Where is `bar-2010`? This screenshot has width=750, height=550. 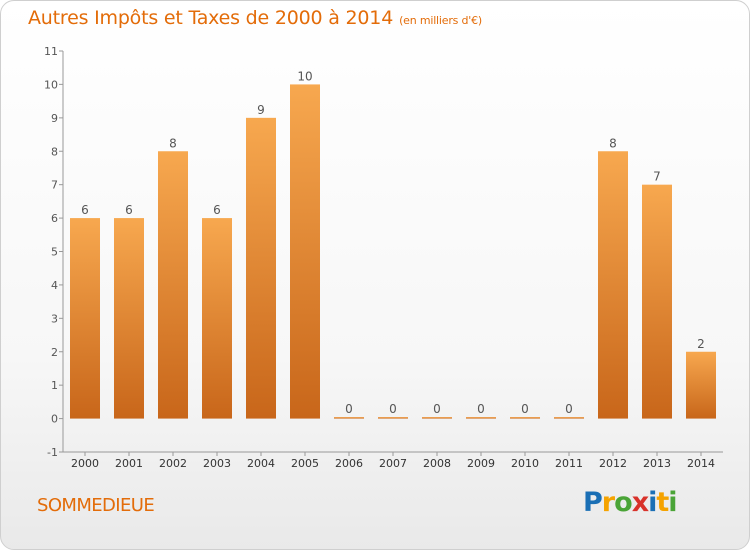
bar-2010 is located at coordinates (525, 418).